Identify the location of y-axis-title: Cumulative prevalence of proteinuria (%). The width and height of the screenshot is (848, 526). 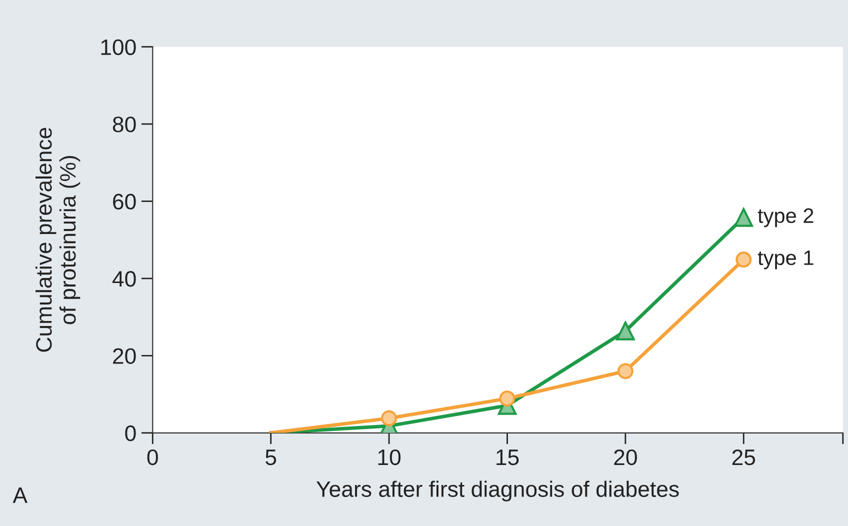
(58, 240).